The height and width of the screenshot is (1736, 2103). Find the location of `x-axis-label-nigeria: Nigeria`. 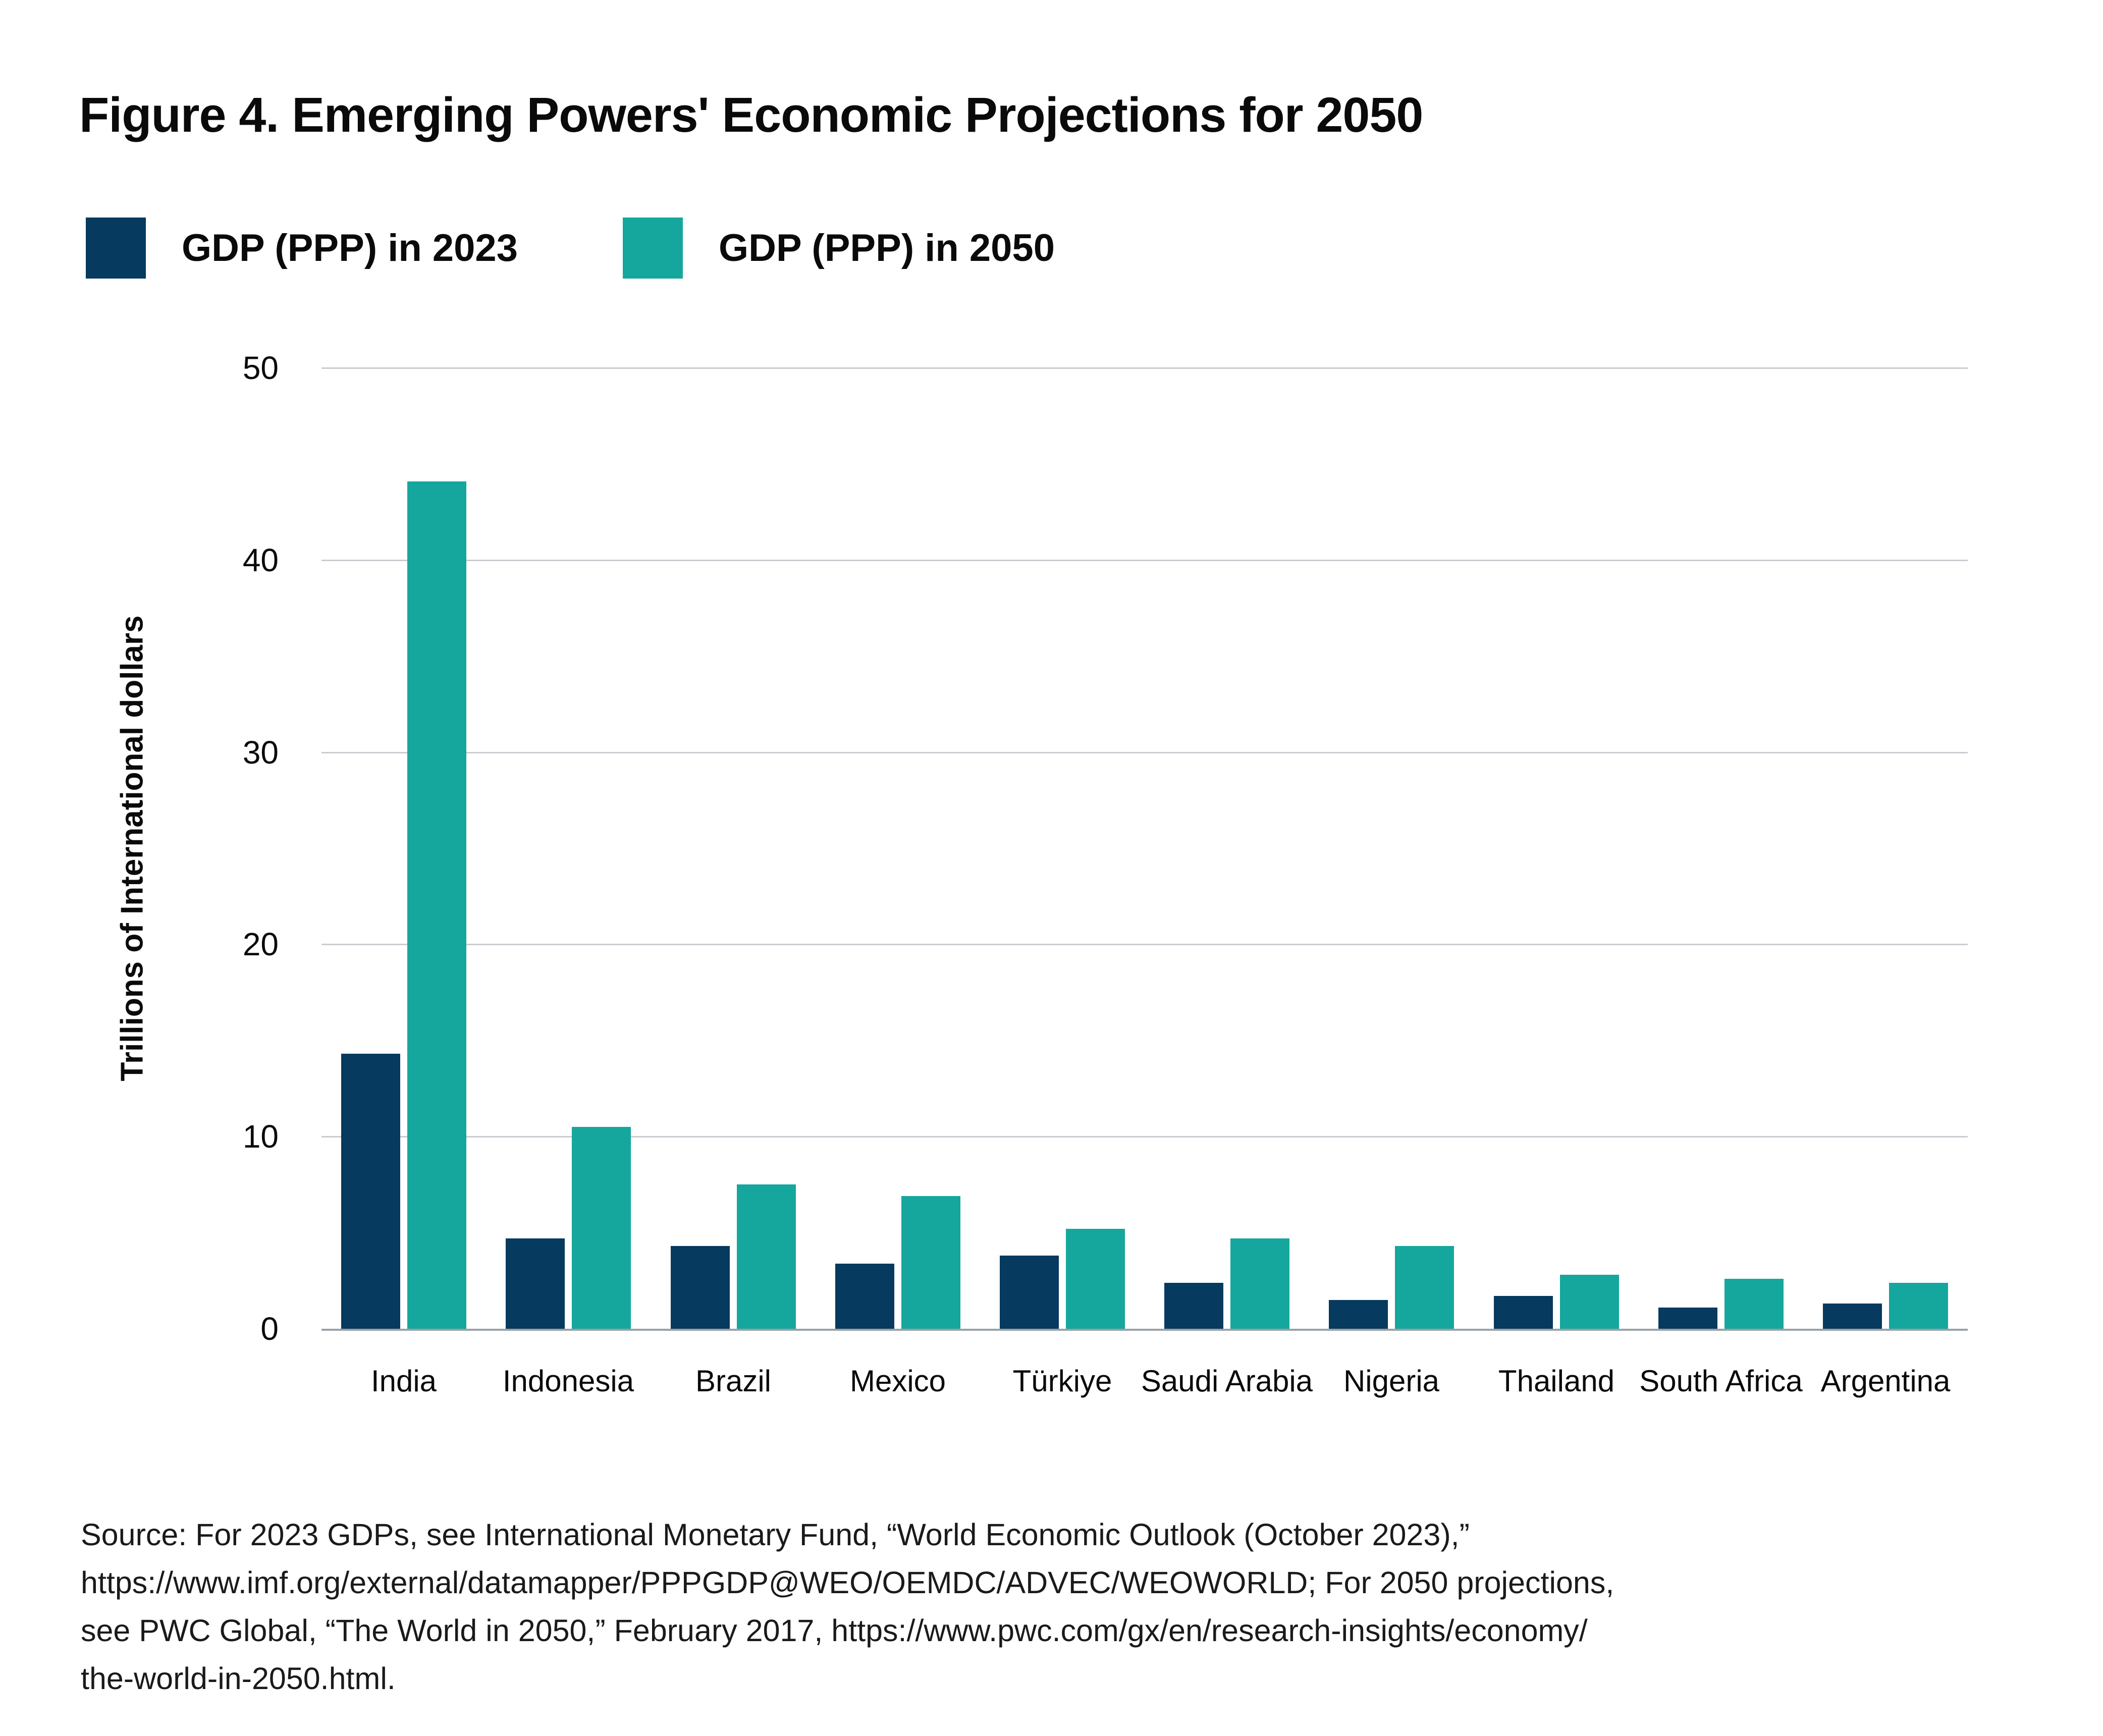

x-axis-label-nigeria: Nigeria is located at coordinates (1391, 1381).